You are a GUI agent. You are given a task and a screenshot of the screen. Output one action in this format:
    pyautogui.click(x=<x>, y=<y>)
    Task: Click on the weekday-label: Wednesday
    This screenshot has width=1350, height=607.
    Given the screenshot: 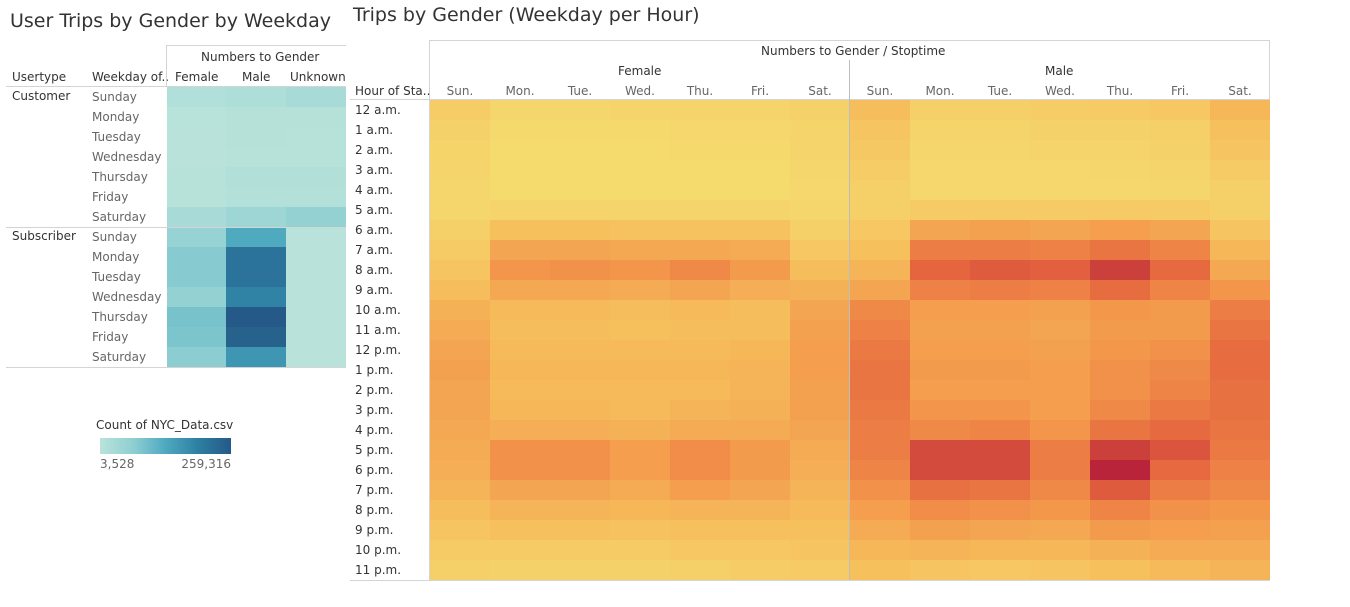 What is the action you would take?
    pyautogui.click(x=127, y=157)
    